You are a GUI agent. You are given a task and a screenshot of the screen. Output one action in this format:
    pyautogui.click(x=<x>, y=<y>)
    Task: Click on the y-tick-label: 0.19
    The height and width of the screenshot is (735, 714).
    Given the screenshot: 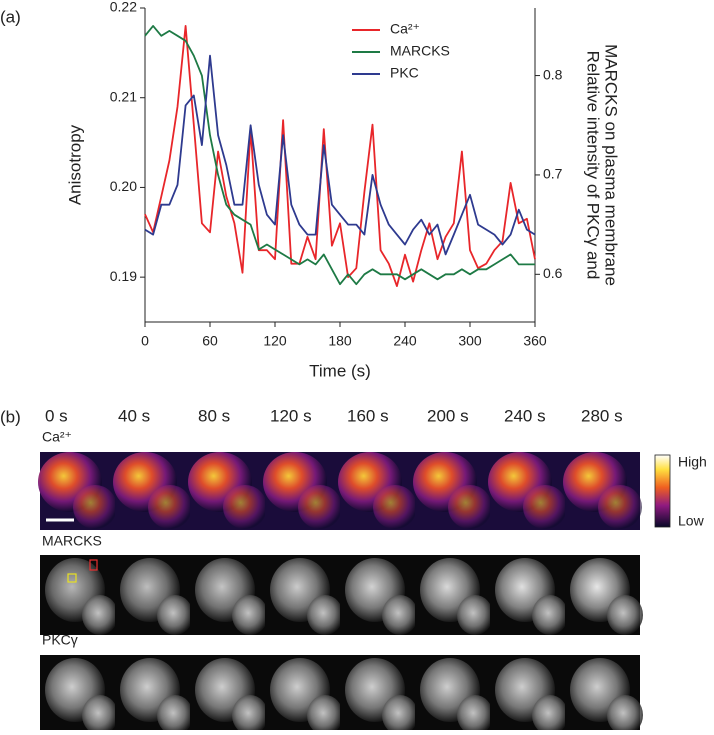 What is the action you would take?
    pyautogui.click(x=123, y=276)
    